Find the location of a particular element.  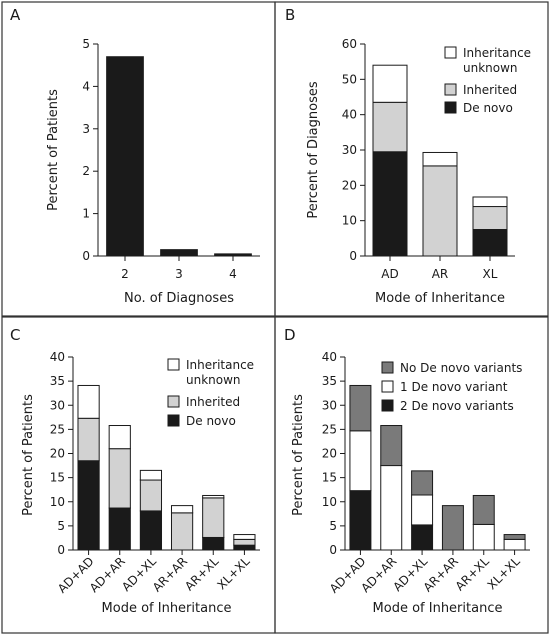

x-tick-label: AR+AR is located at coordinates (170, 574).